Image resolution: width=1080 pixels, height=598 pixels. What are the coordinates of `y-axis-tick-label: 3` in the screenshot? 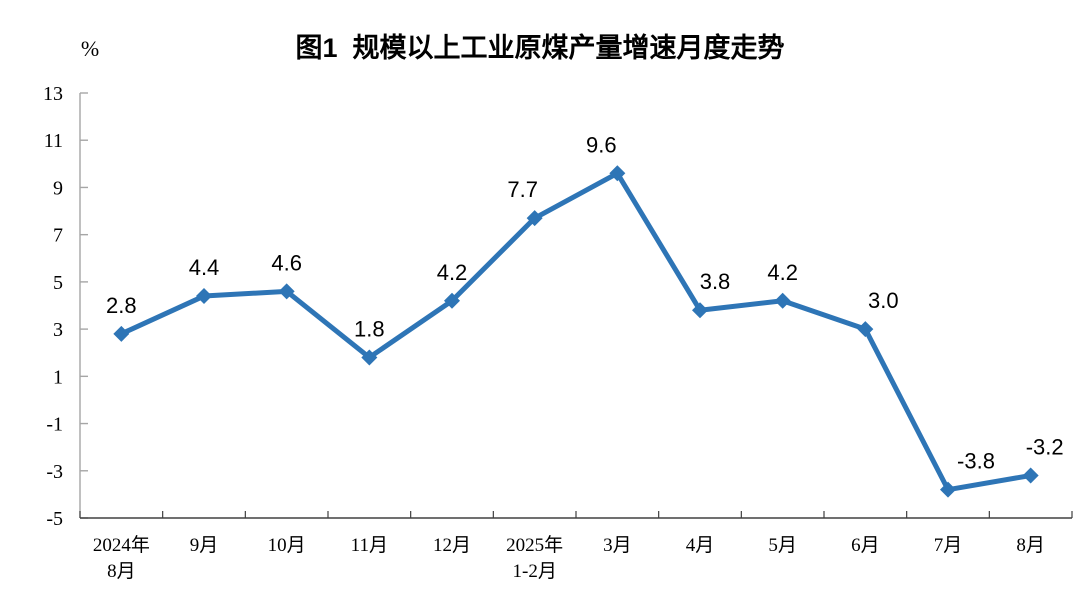 It's located at (58, 330).